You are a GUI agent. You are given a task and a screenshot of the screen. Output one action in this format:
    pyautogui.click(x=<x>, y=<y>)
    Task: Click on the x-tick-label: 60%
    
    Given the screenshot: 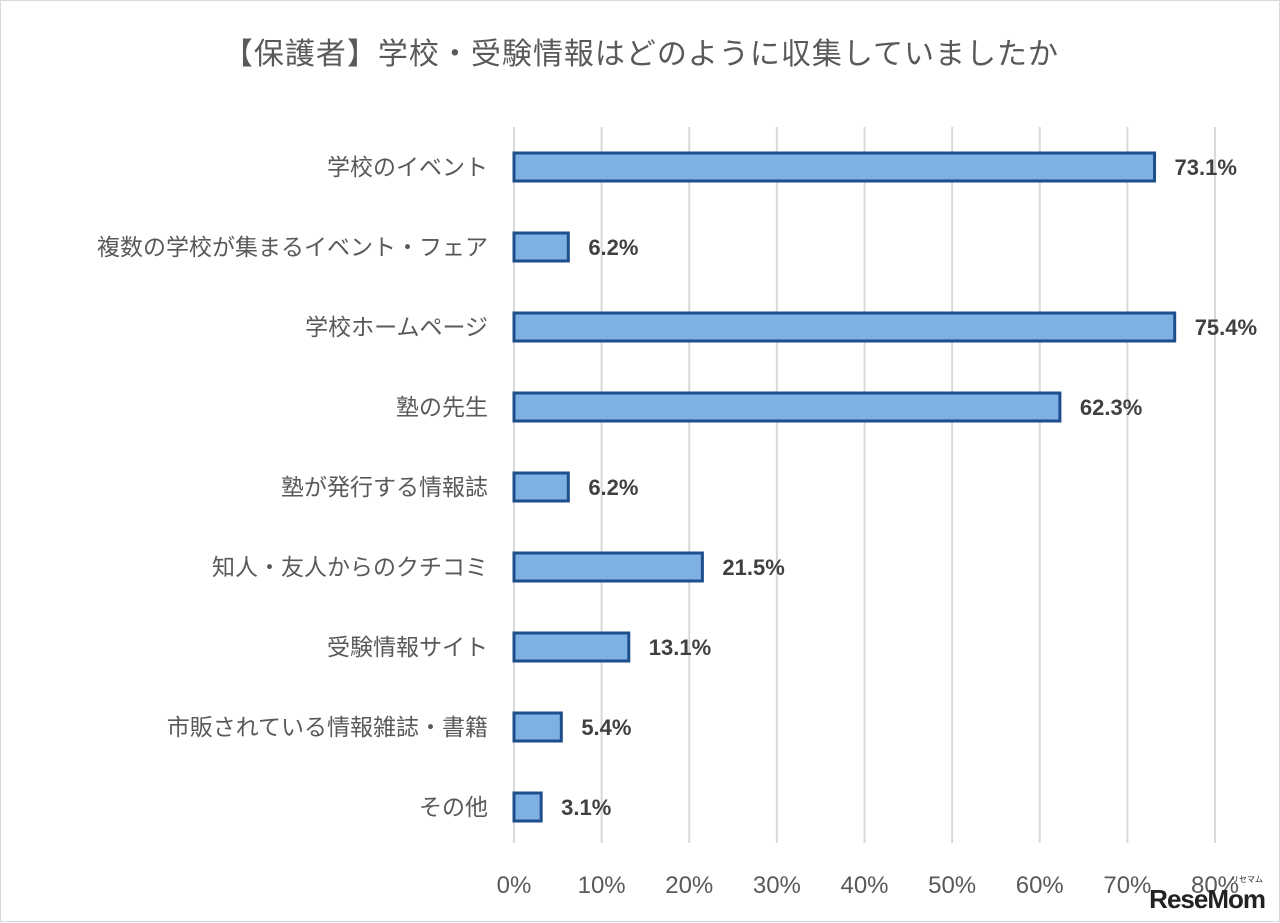 What is the action you would take?
    pyautogui.click(x=1040, y=885)
    